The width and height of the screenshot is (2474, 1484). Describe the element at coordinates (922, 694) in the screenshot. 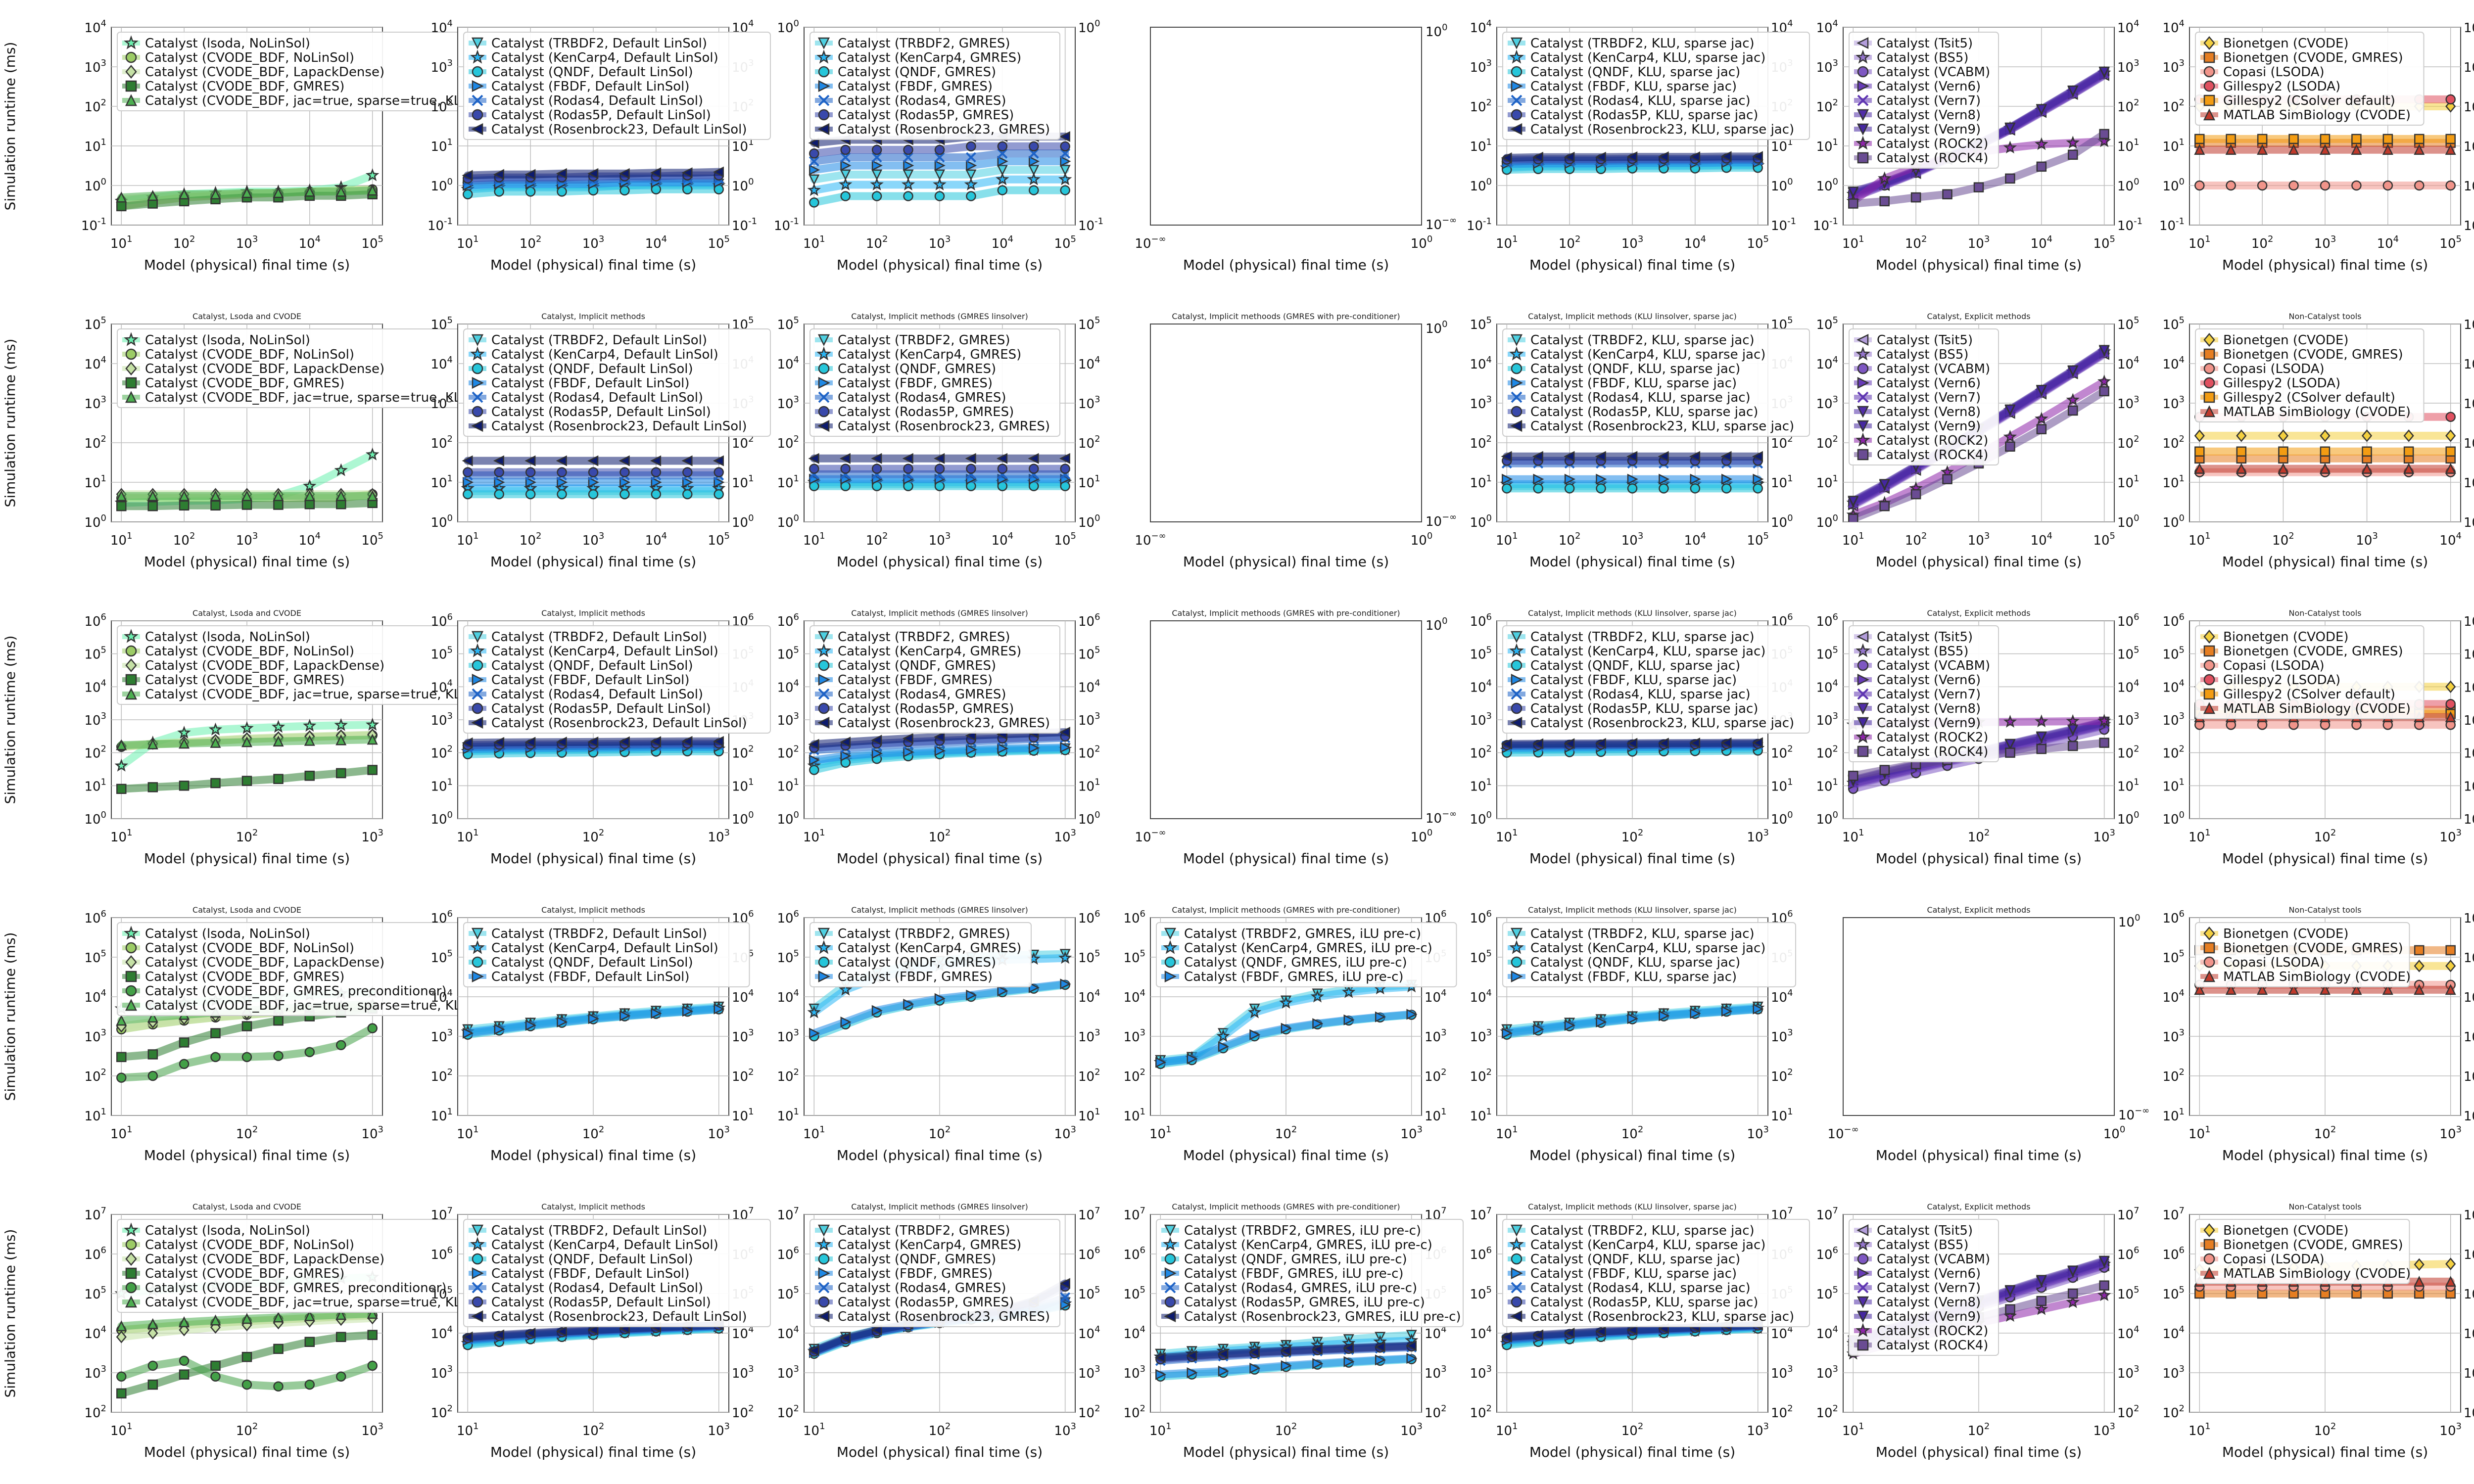

I see `legend-entry: Catalyst (Rodas4, GMRES)` at that location.